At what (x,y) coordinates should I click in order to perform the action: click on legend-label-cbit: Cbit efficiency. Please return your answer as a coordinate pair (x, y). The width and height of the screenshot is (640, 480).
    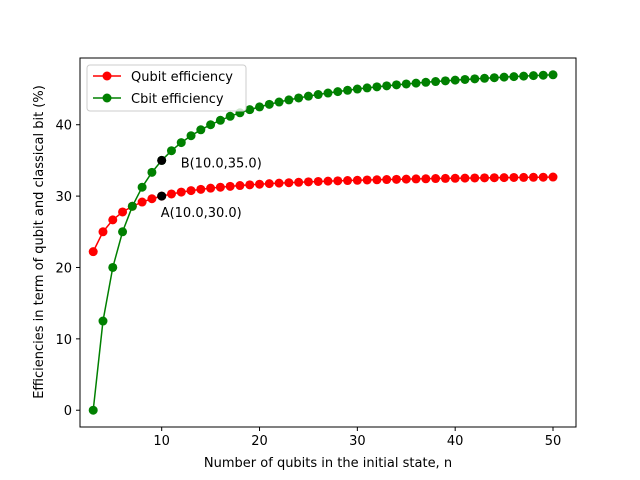
    Looking at the image, I should click on (177, 99).